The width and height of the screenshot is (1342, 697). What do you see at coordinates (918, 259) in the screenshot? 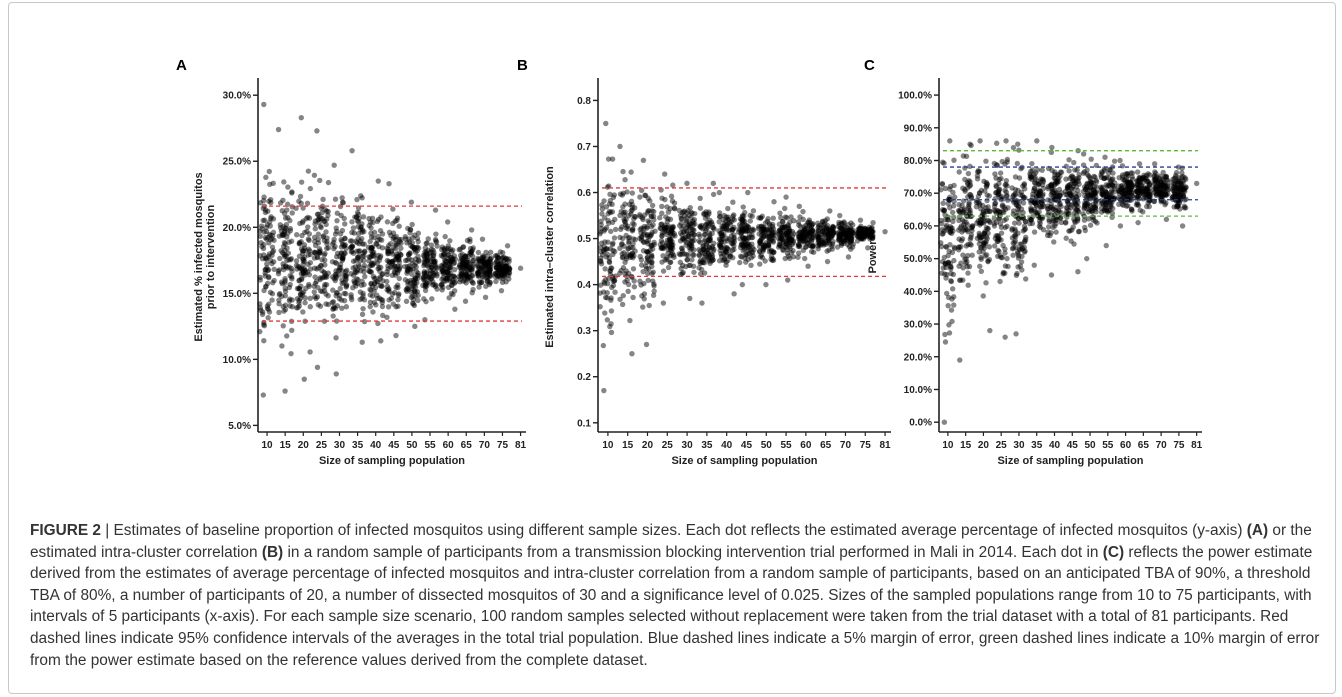
I see `y-tick-label: 50.0%` at bounding box center [918, 259].